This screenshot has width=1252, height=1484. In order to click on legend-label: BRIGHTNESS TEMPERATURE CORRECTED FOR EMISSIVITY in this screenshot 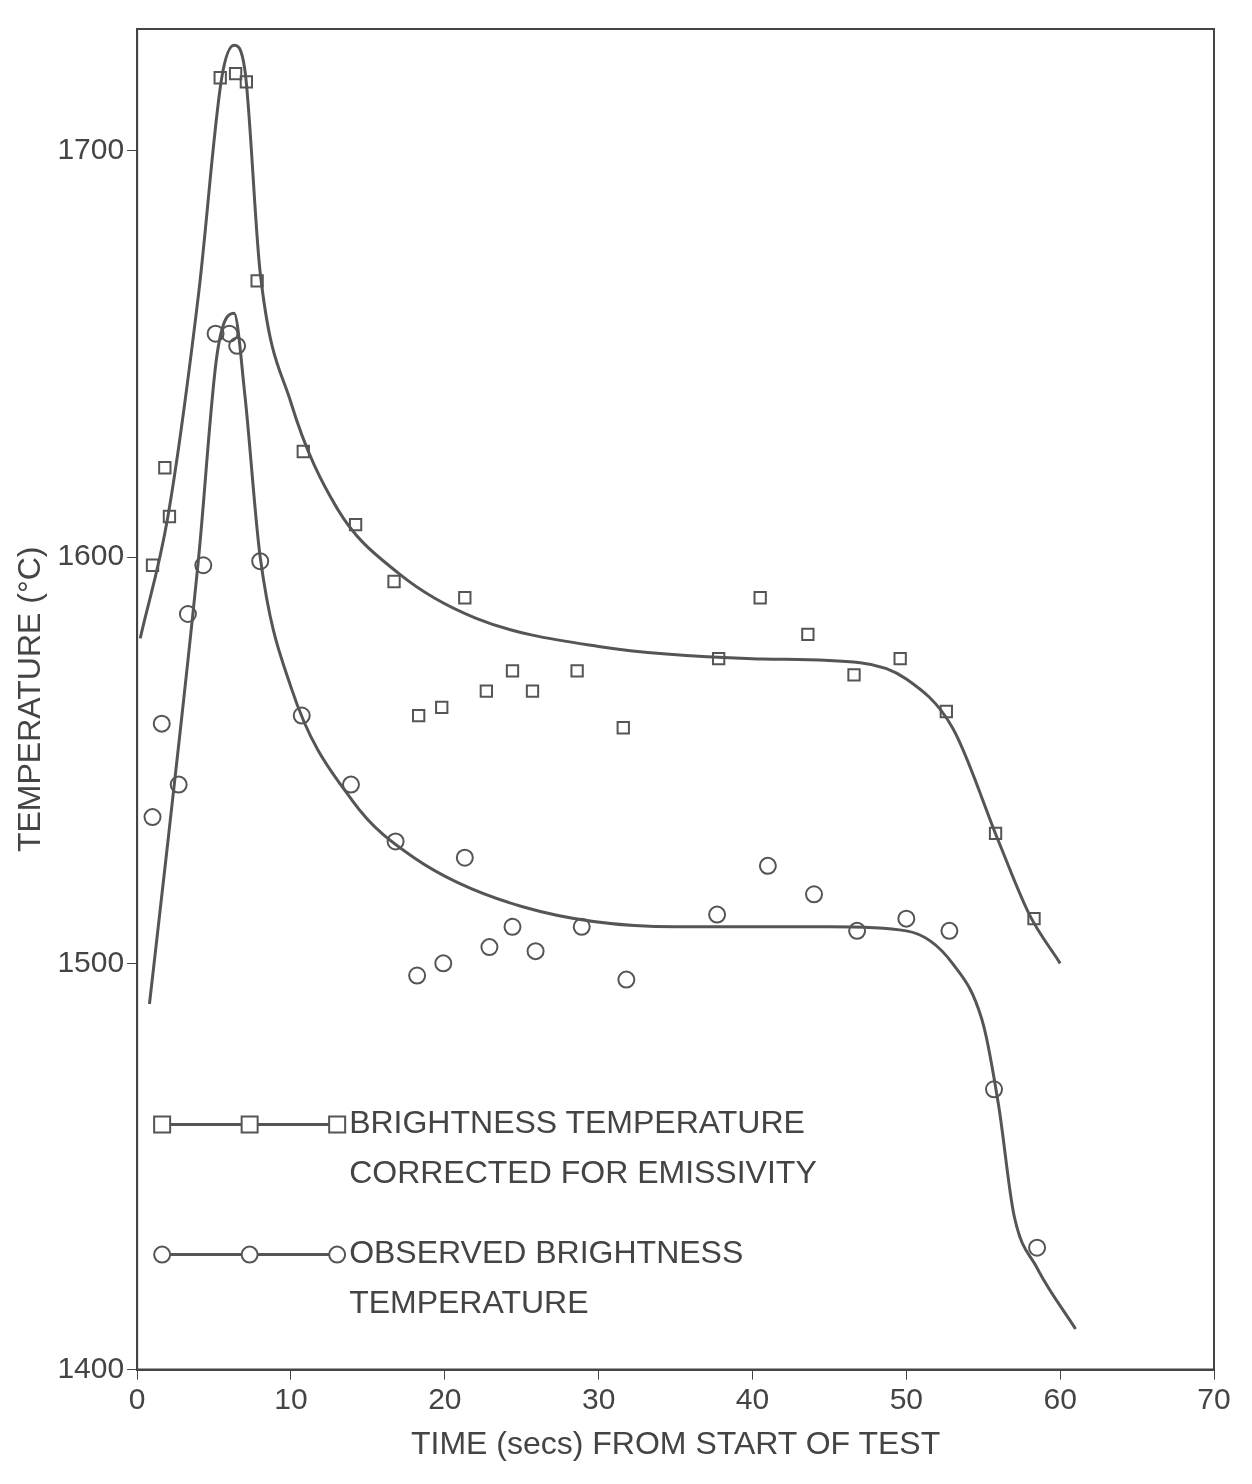, I will do `click(583, 1147)`.